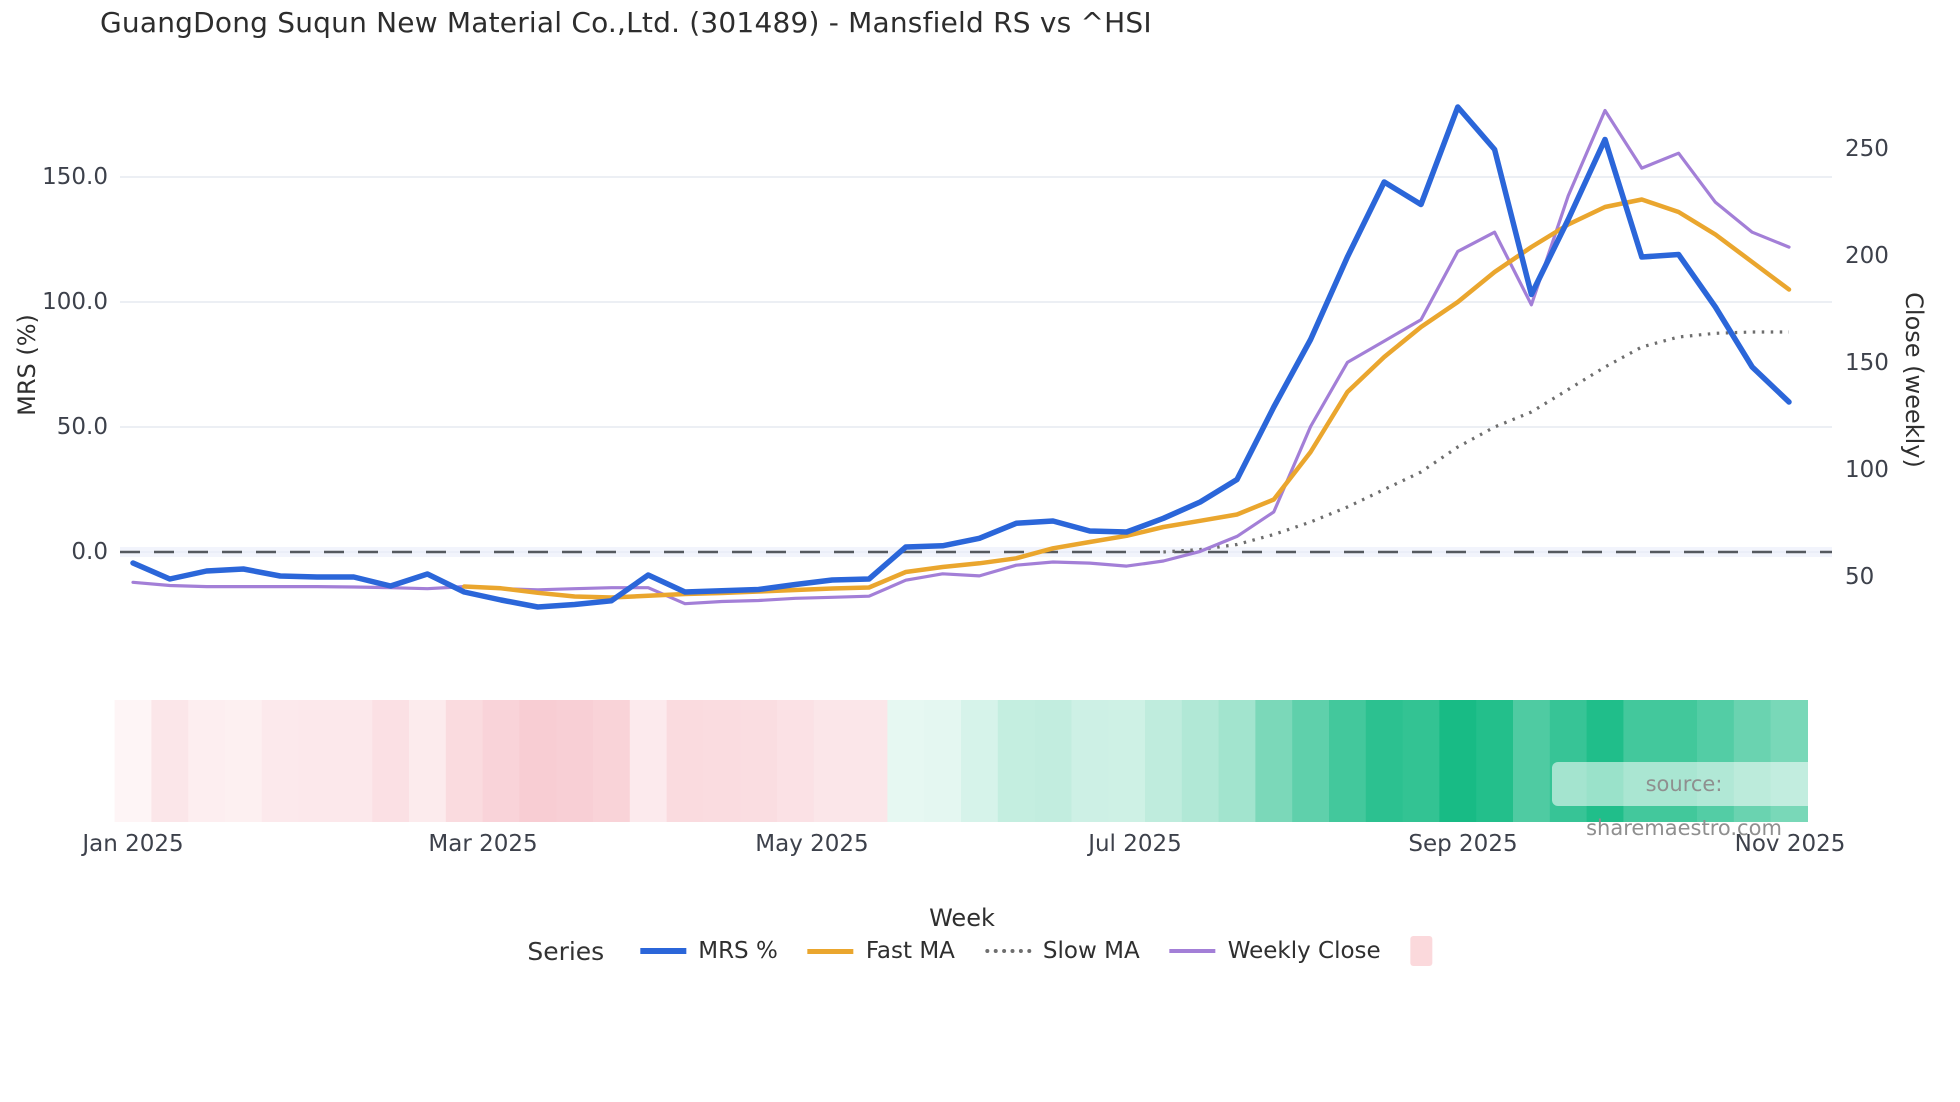 This screenshot has width=1960, height=1102. What do you see at coordinates (27, 365) in the screenshot?
I see `y-left-axis-title: MRS (%)` at bounding box center [27, 365].